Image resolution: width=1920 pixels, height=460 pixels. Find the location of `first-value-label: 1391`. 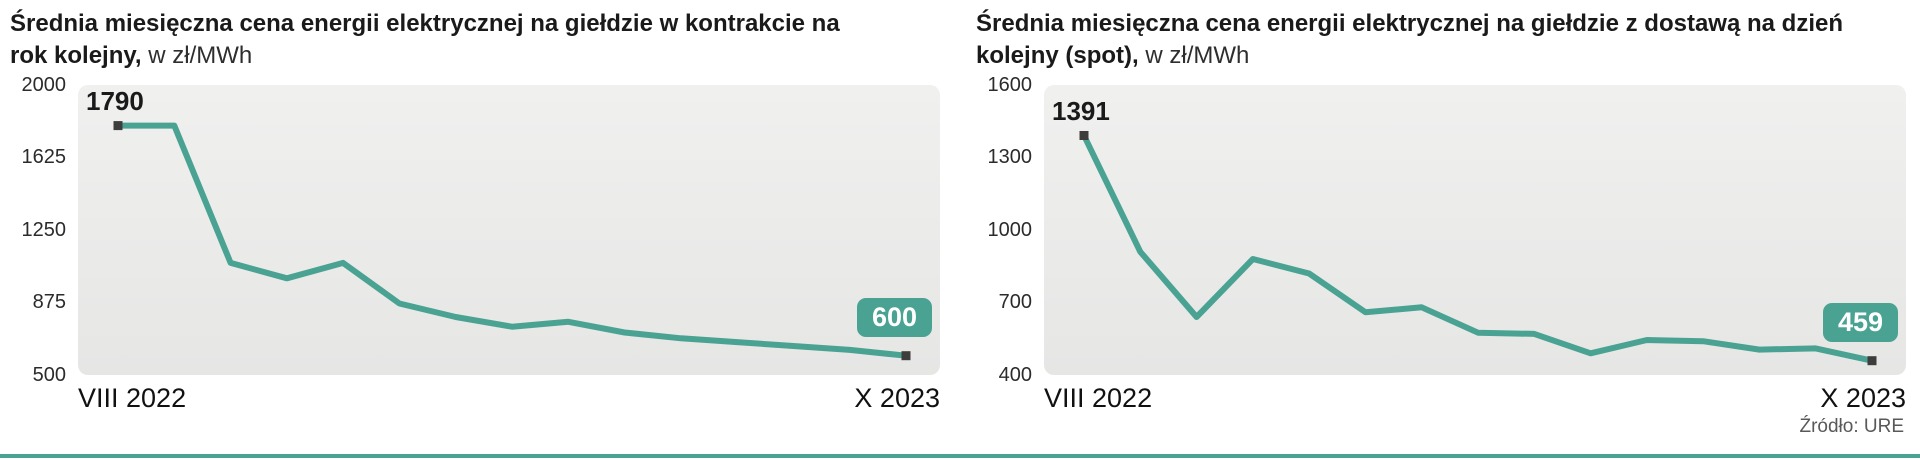

first-value-label: 1391 is located at coordinates (1081, 110).